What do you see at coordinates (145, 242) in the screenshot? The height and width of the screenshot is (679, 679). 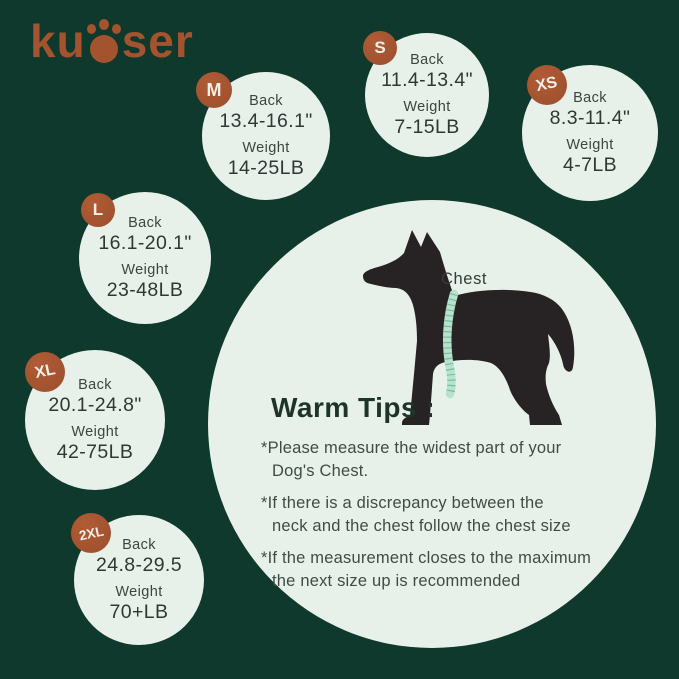 I see `back-range: 16.1-20.1"` at bounding box center [145, 242].